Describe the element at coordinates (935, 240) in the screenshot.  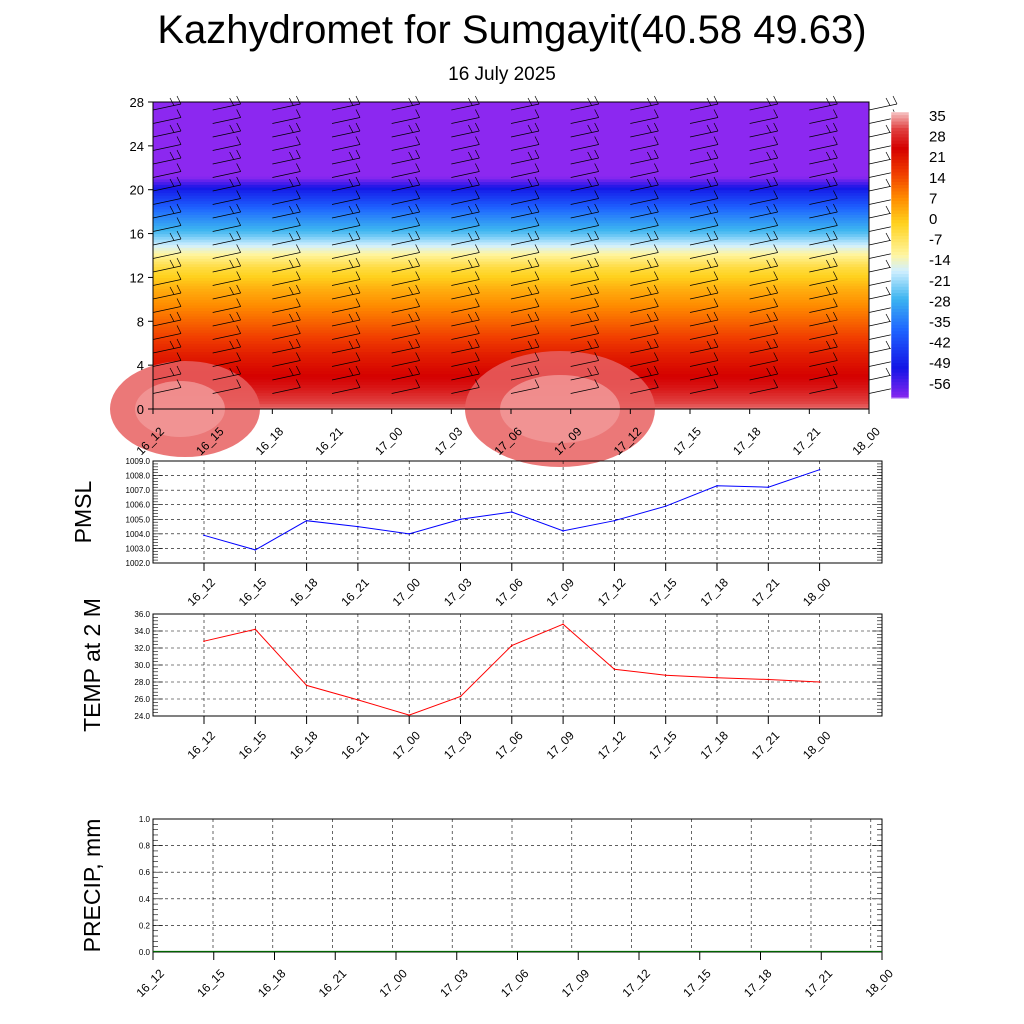
I see `colorbar-label: -7` at that location.